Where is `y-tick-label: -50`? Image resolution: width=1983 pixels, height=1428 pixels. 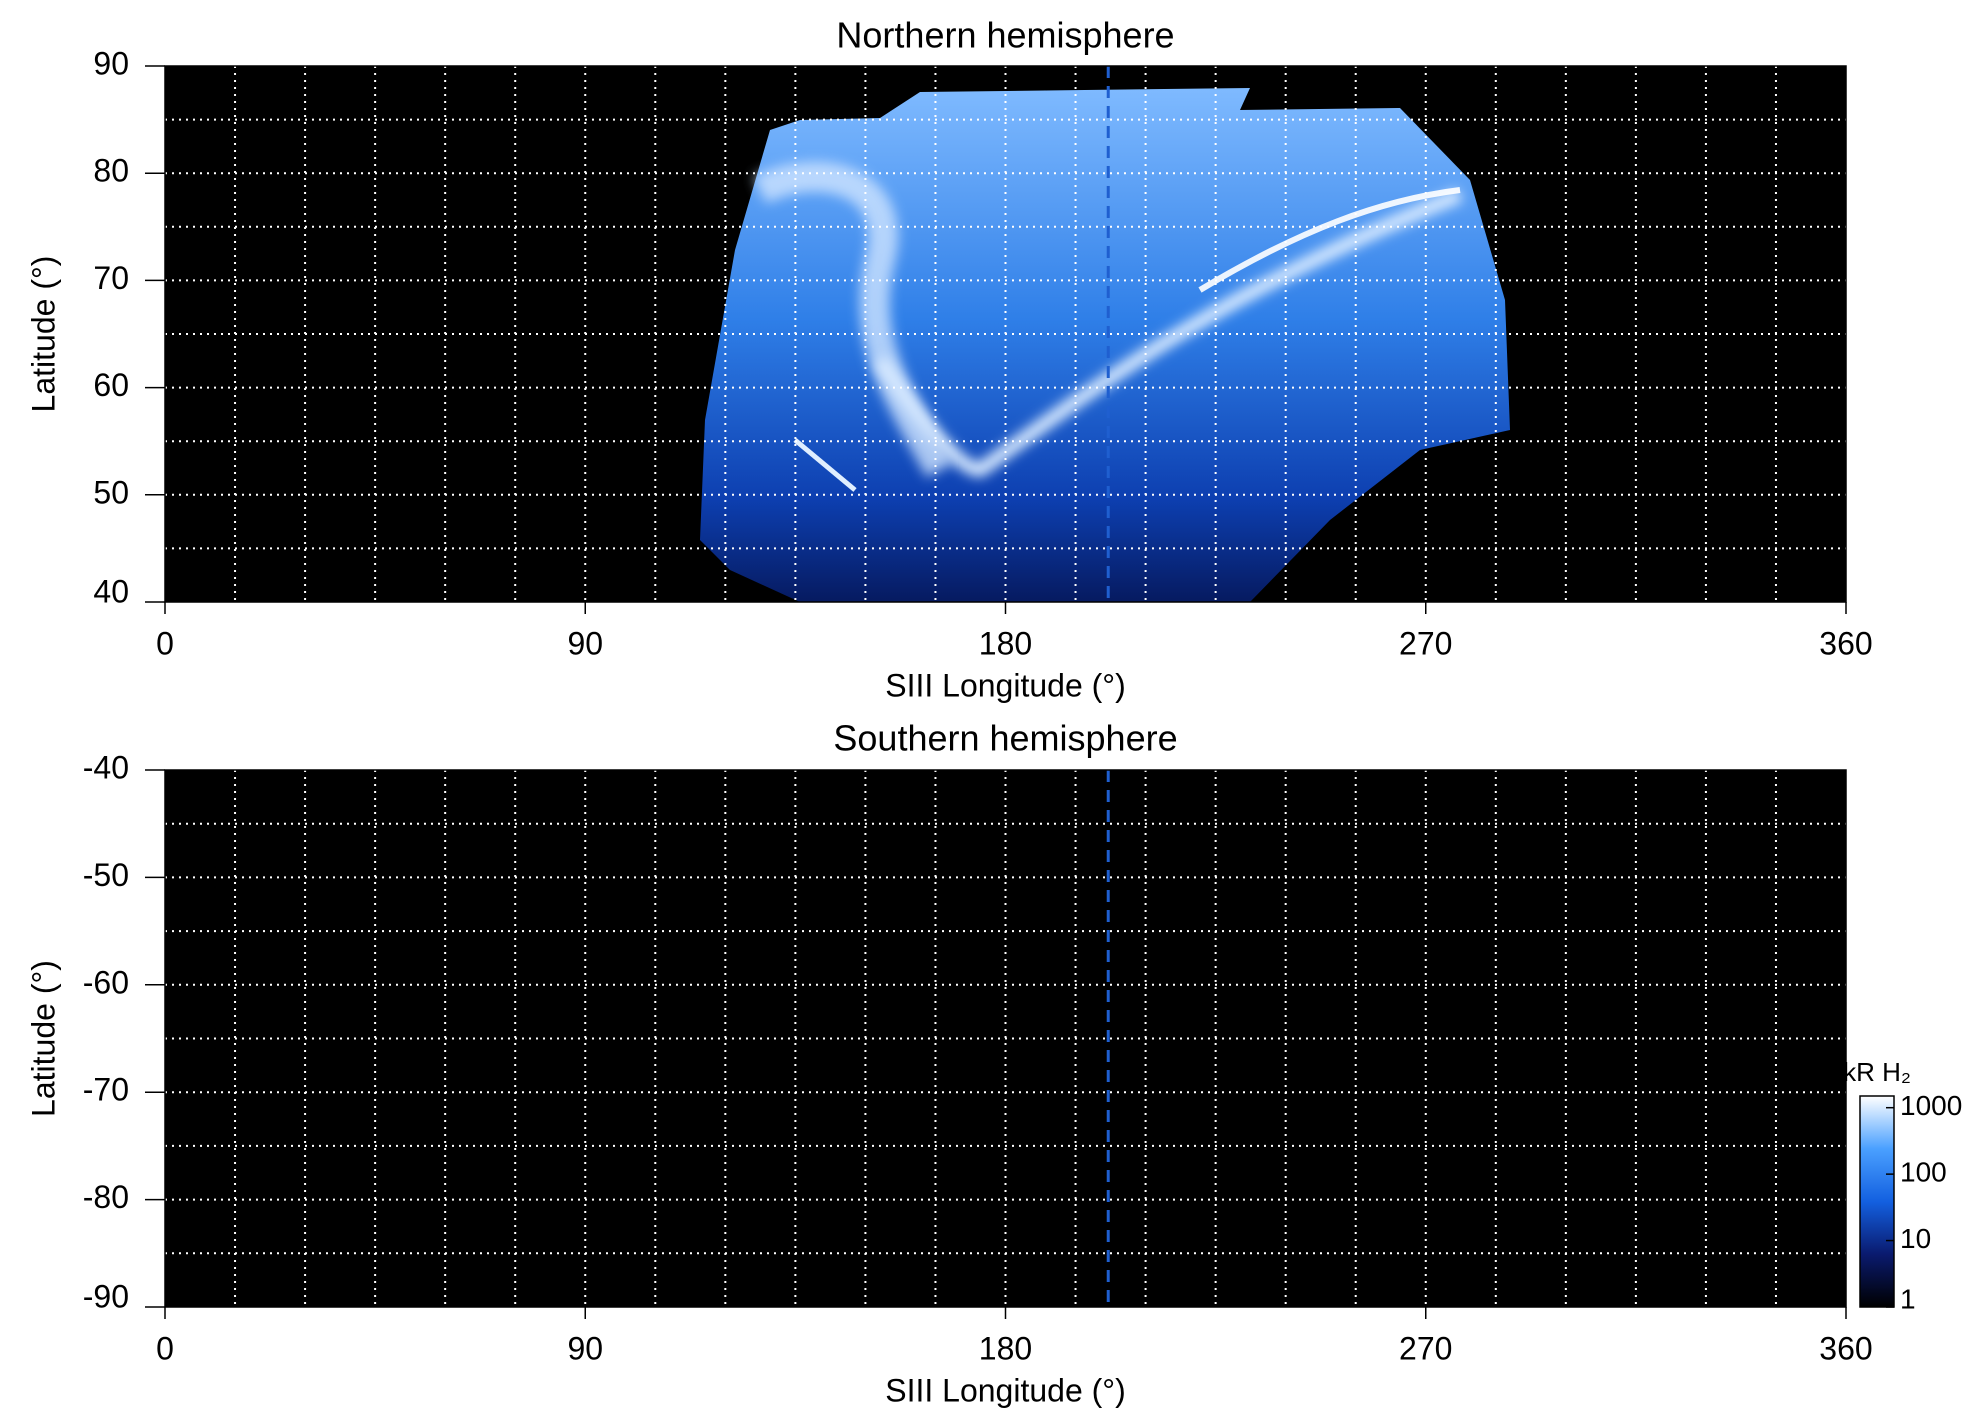
y-tick-label: -50 is located at coordinates (106, 875).